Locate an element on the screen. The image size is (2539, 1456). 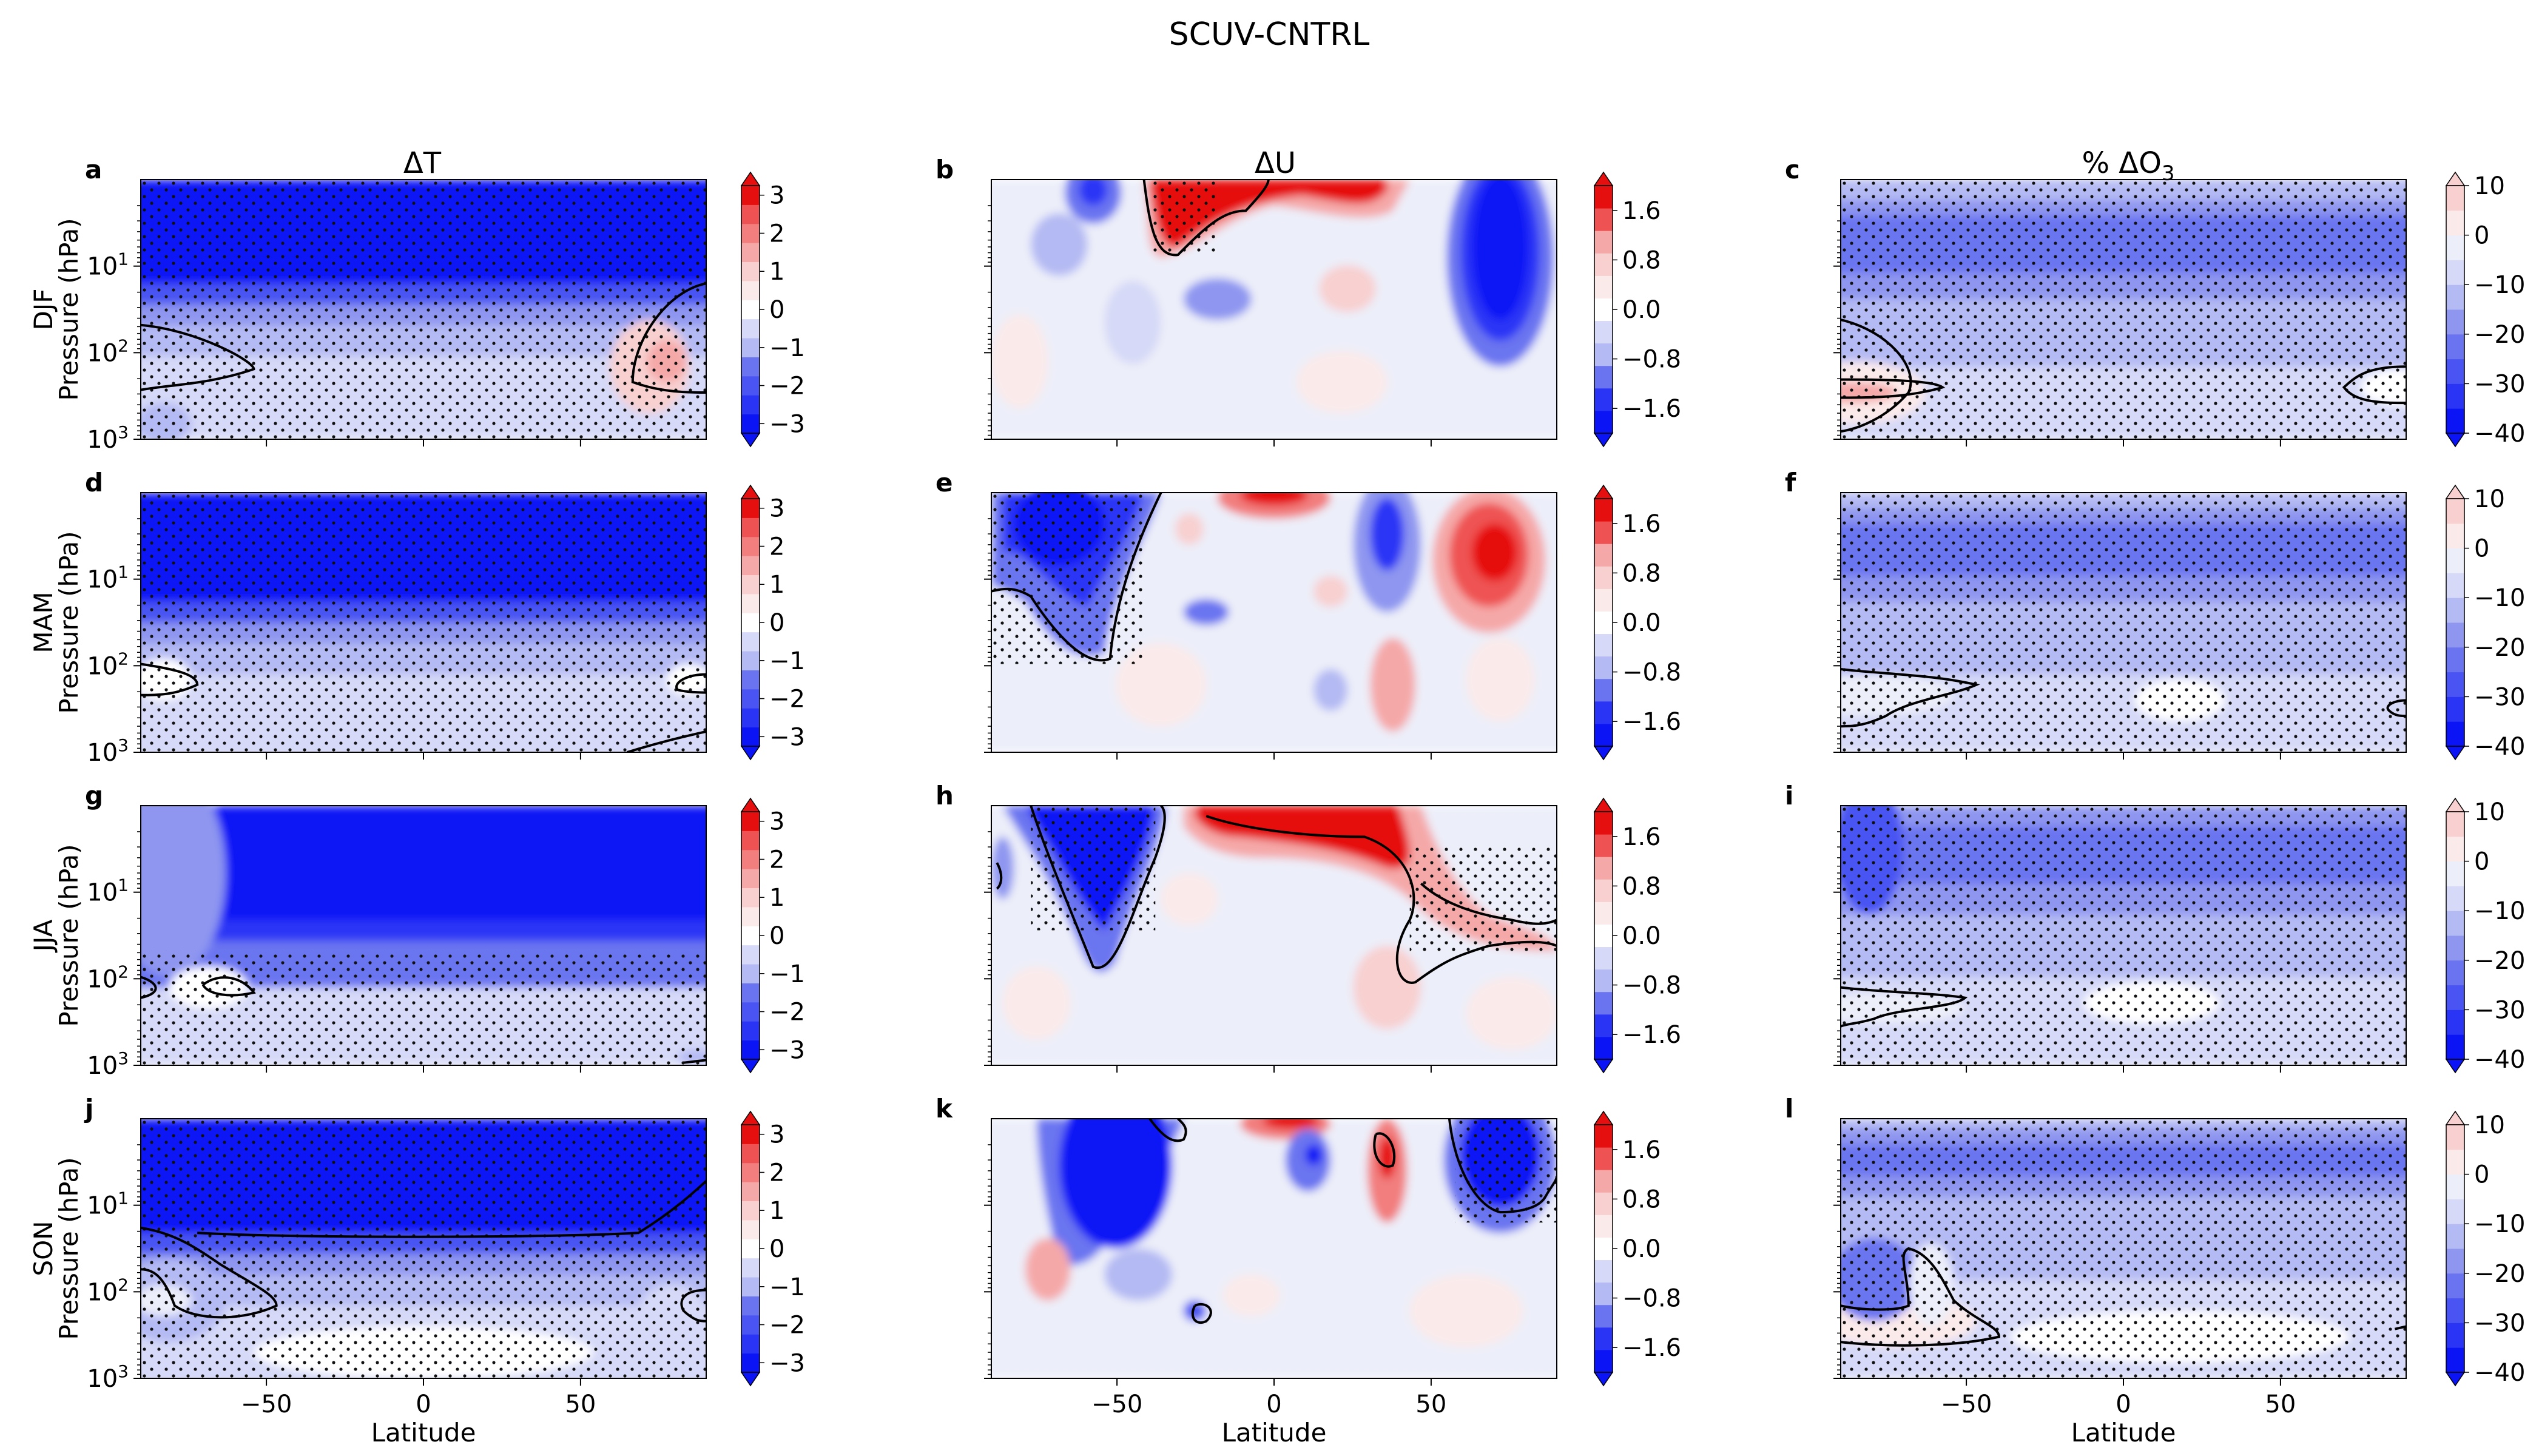
panel-b-cell is located at coordinates (1342, 382).